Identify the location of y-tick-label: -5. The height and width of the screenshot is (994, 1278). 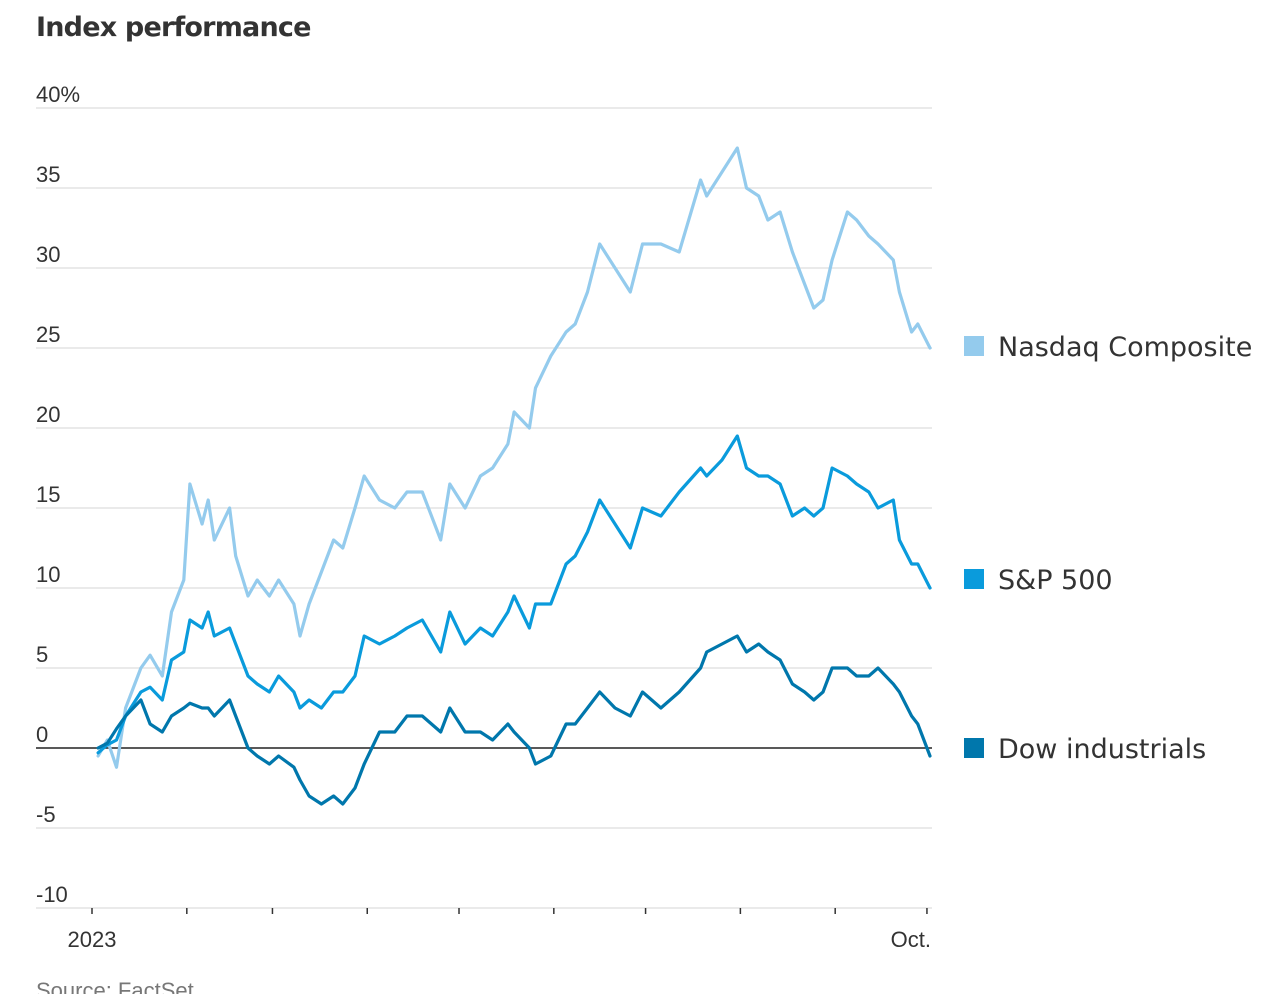
(46, 814).